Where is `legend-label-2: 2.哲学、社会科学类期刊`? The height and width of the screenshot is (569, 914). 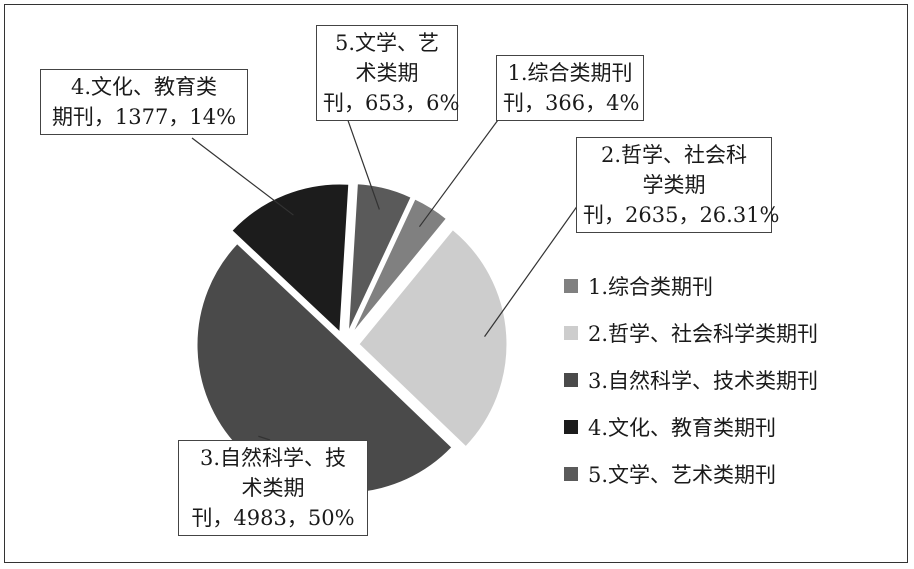 legend-label-2: 2.哲学、社会科学类期刊 is located at coordinates (703, 333).